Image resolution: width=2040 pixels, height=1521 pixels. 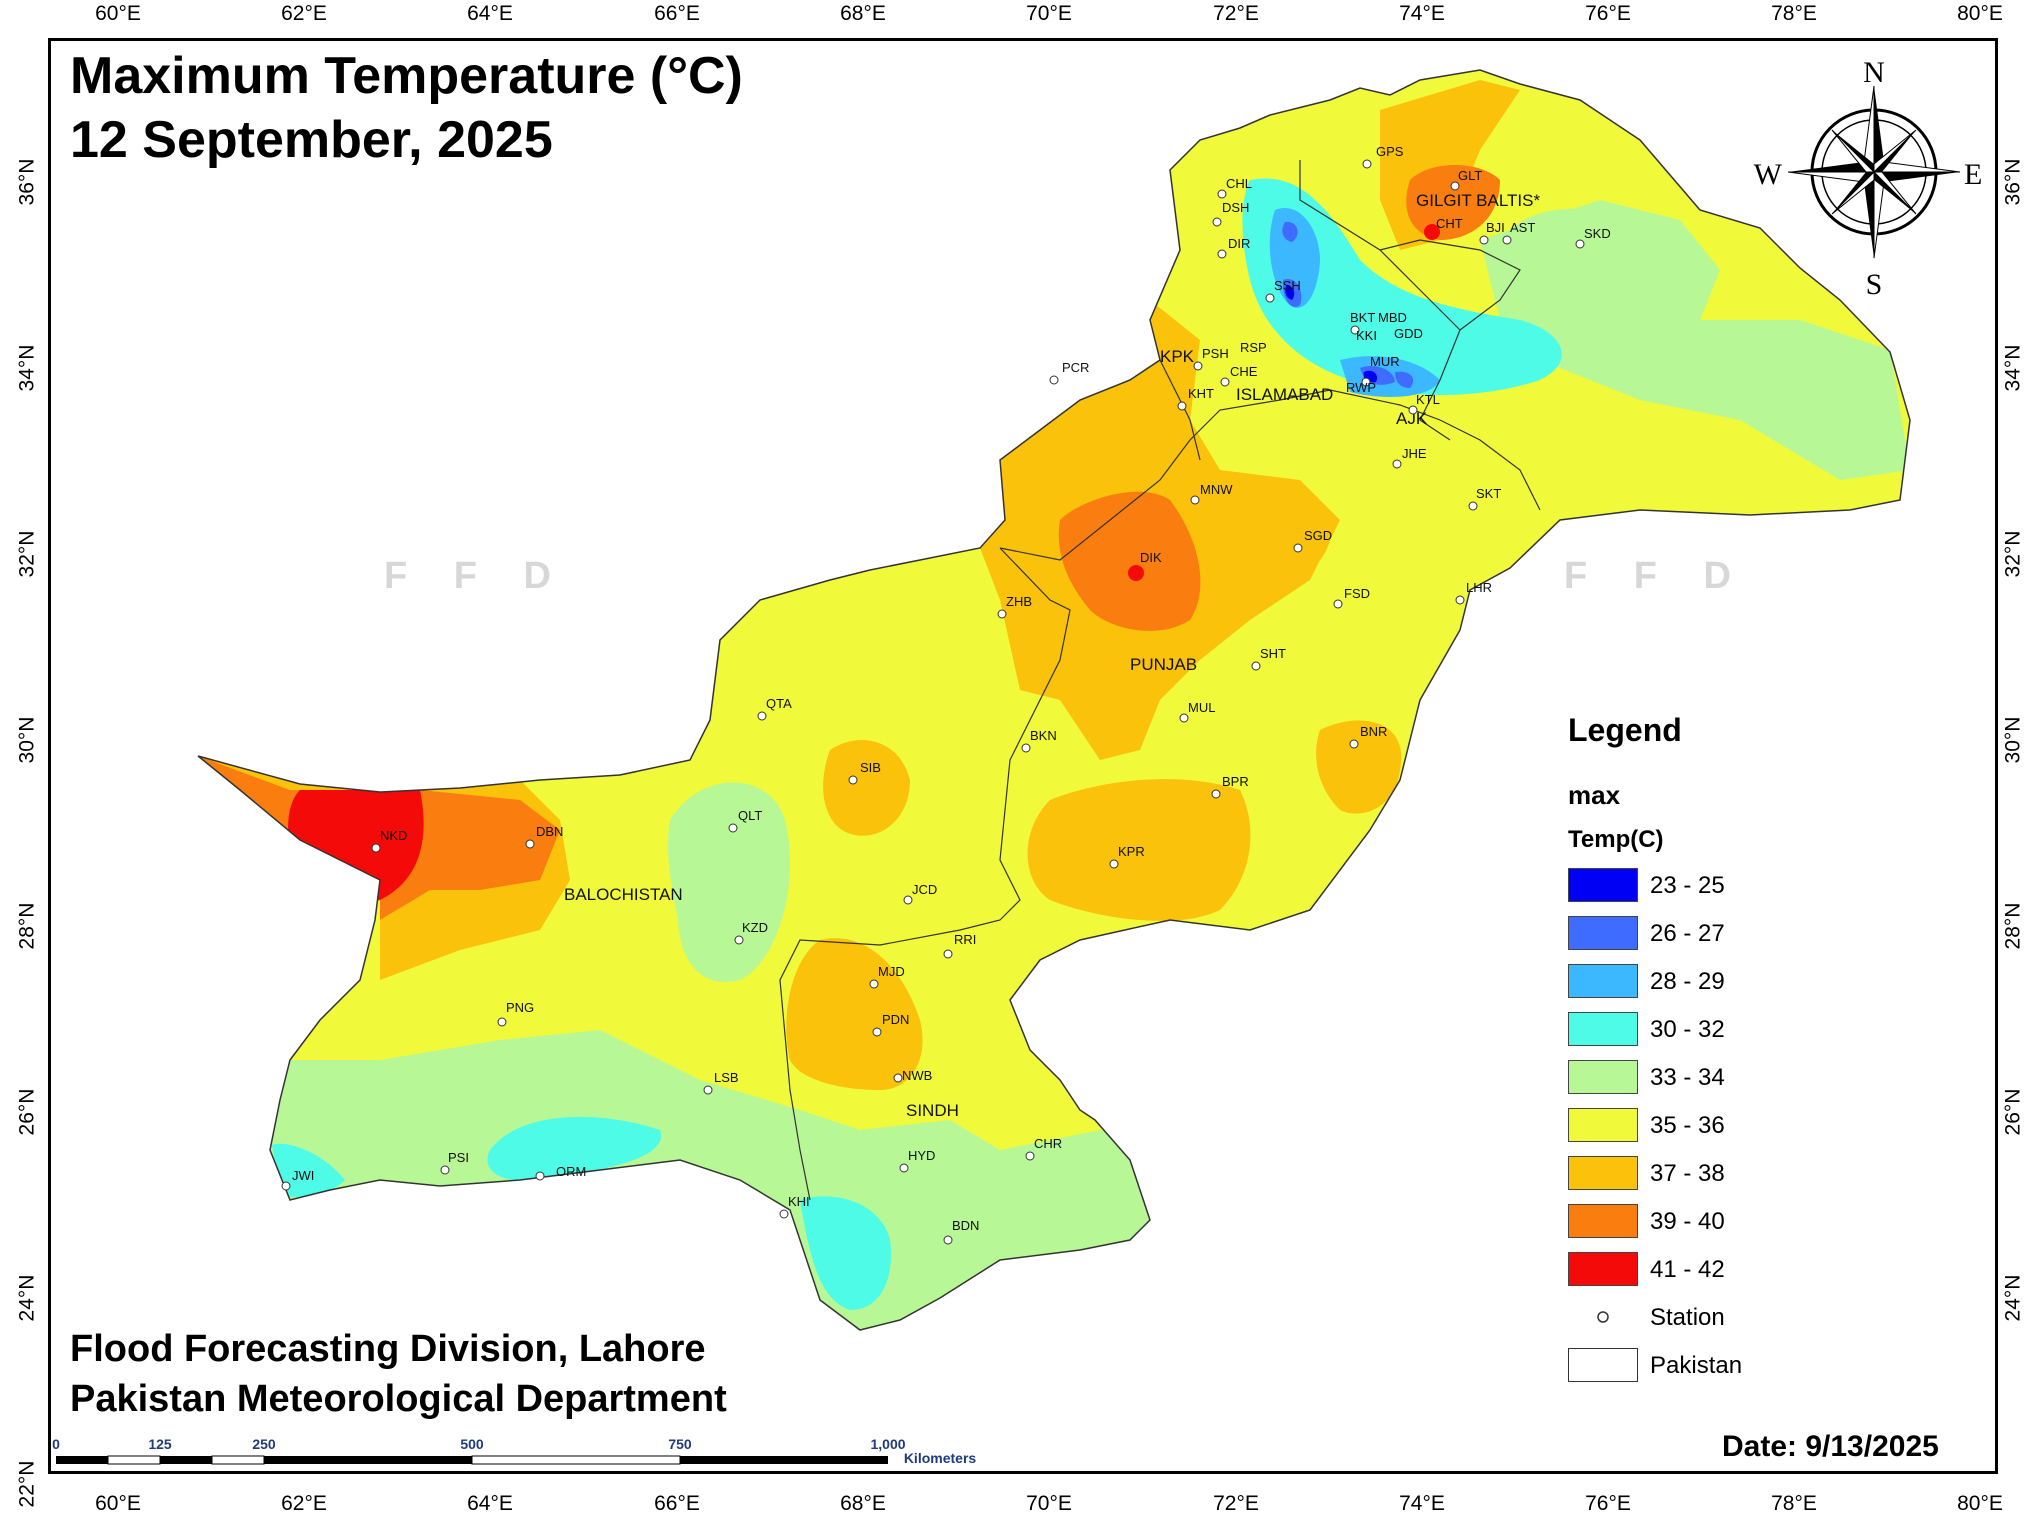 What do you see at coordinates (1738, 1318) in the screenshot?
I see `legend-station: Station` at bounding box center [1738, 1318].